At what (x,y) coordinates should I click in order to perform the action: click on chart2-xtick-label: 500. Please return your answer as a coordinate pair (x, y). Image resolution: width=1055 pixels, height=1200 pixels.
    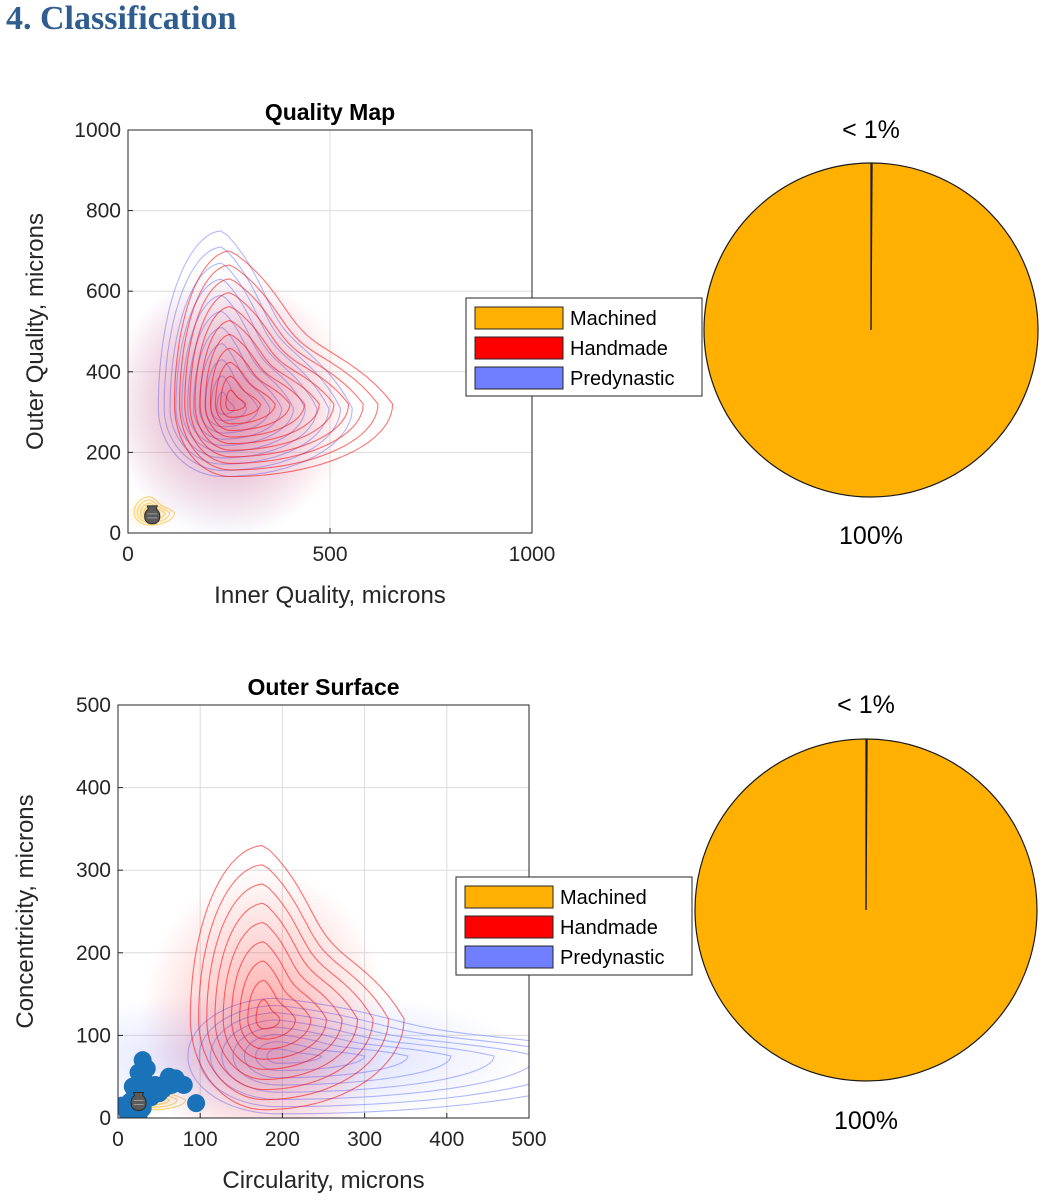
    Looking at the image, I should click on (528, 1139).